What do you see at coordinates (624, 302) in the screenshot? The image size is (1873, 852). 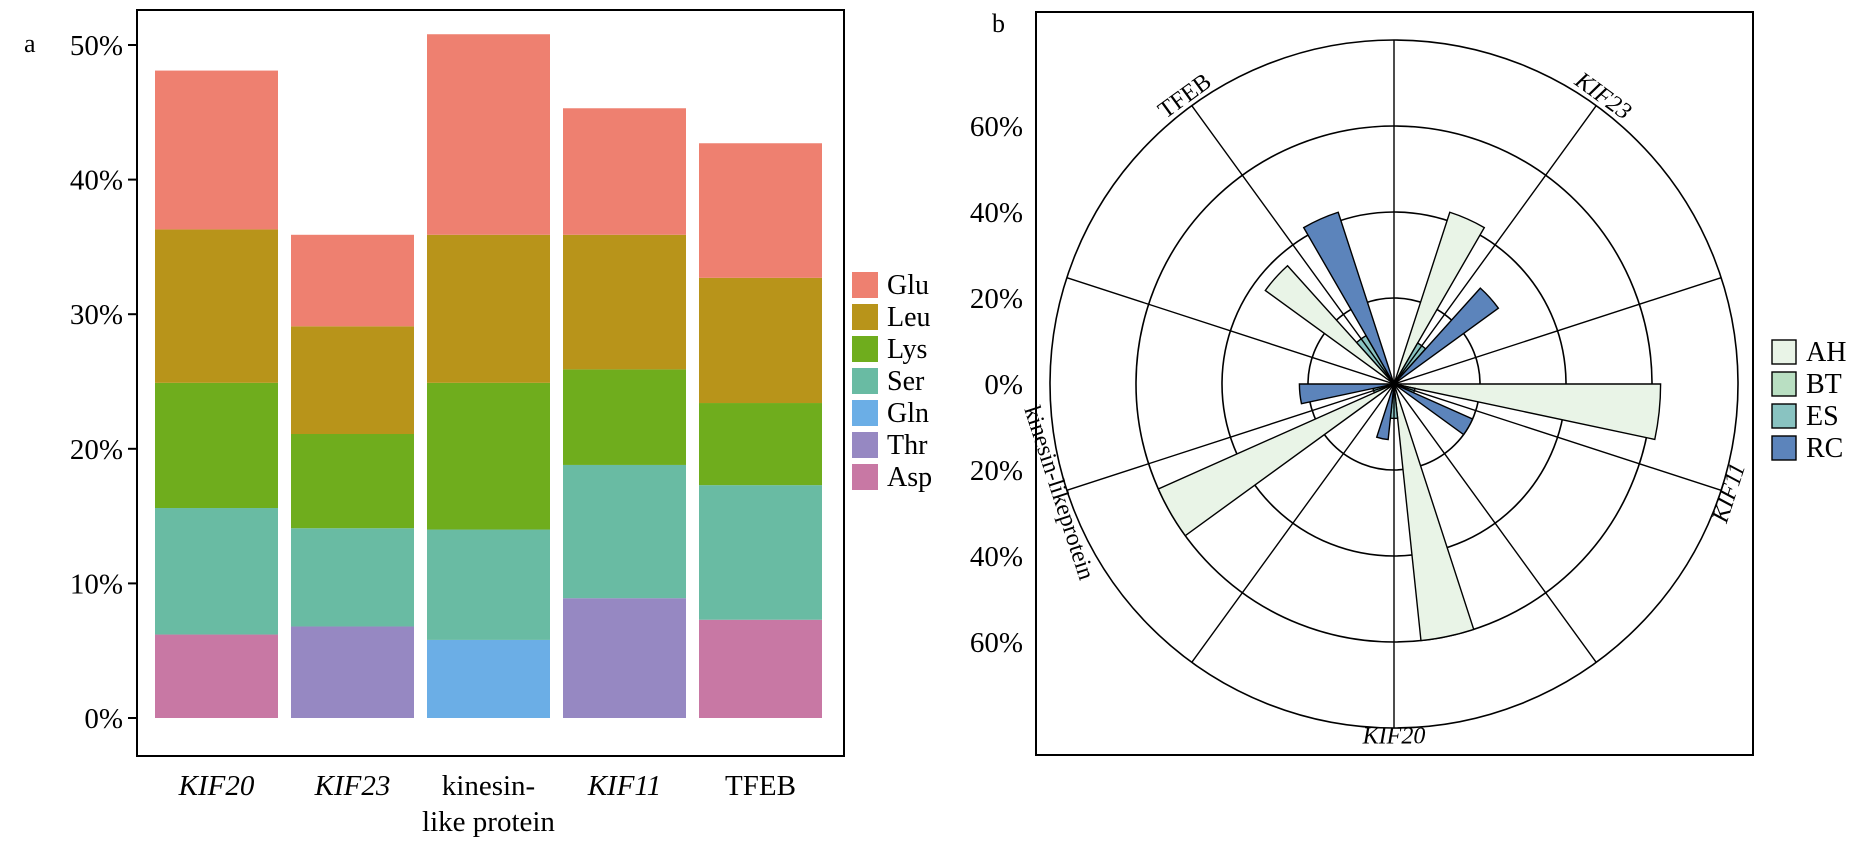 I see `bar-leu-kif11` at bounding box center [624, 302].